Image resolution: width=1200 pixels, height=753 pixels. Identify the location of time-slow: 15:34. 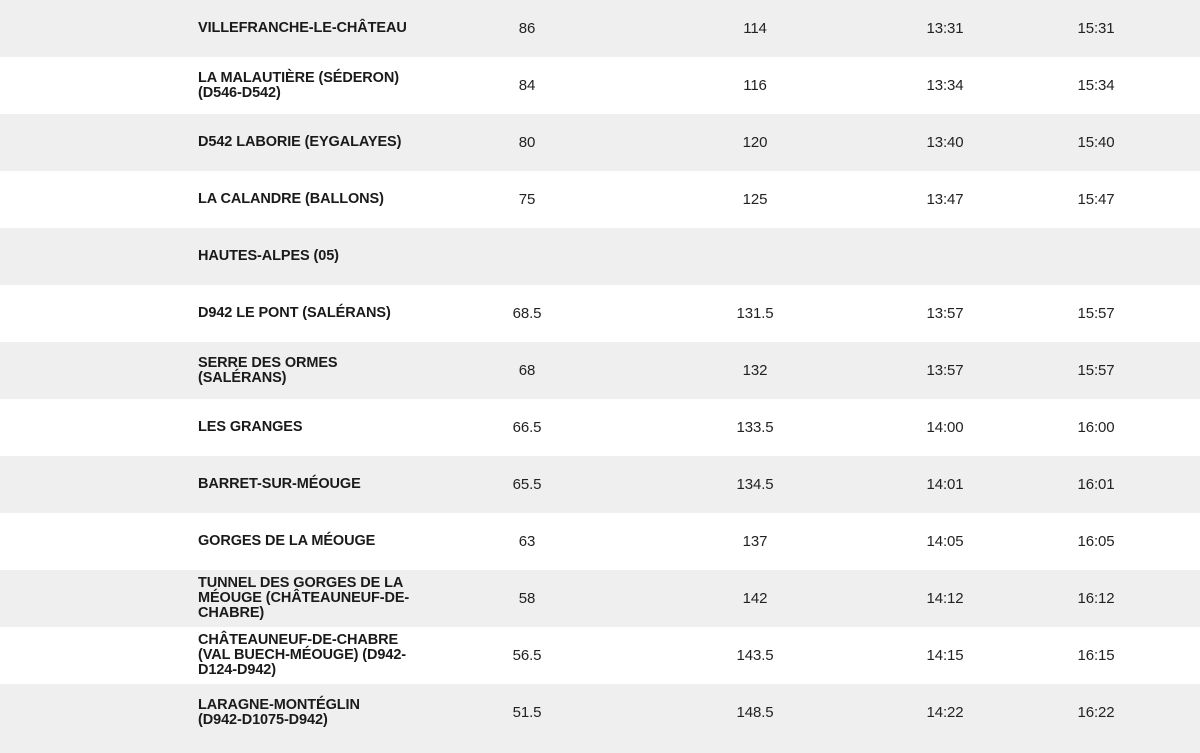
(1096, 85).